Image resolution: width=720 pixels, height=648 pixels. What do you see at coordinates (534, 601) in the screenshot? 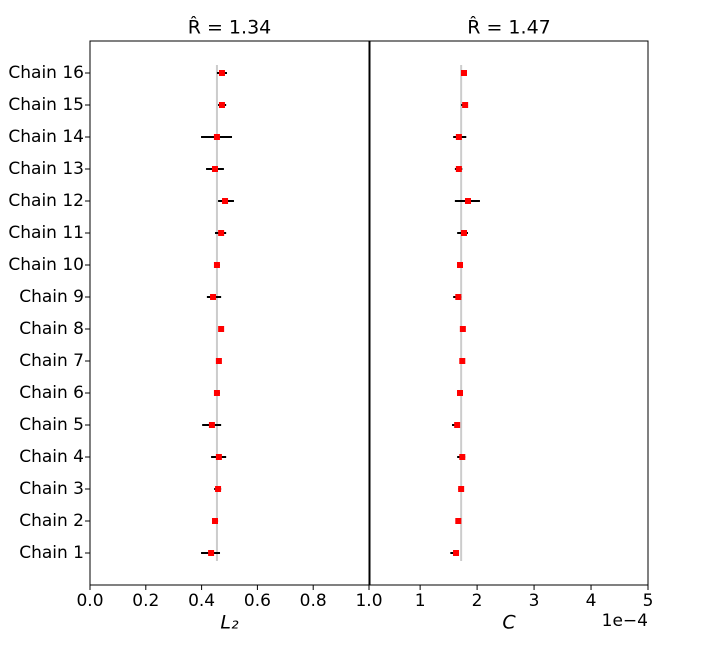
I see `x-tick-label: 3` at bounding box center [534, 601].